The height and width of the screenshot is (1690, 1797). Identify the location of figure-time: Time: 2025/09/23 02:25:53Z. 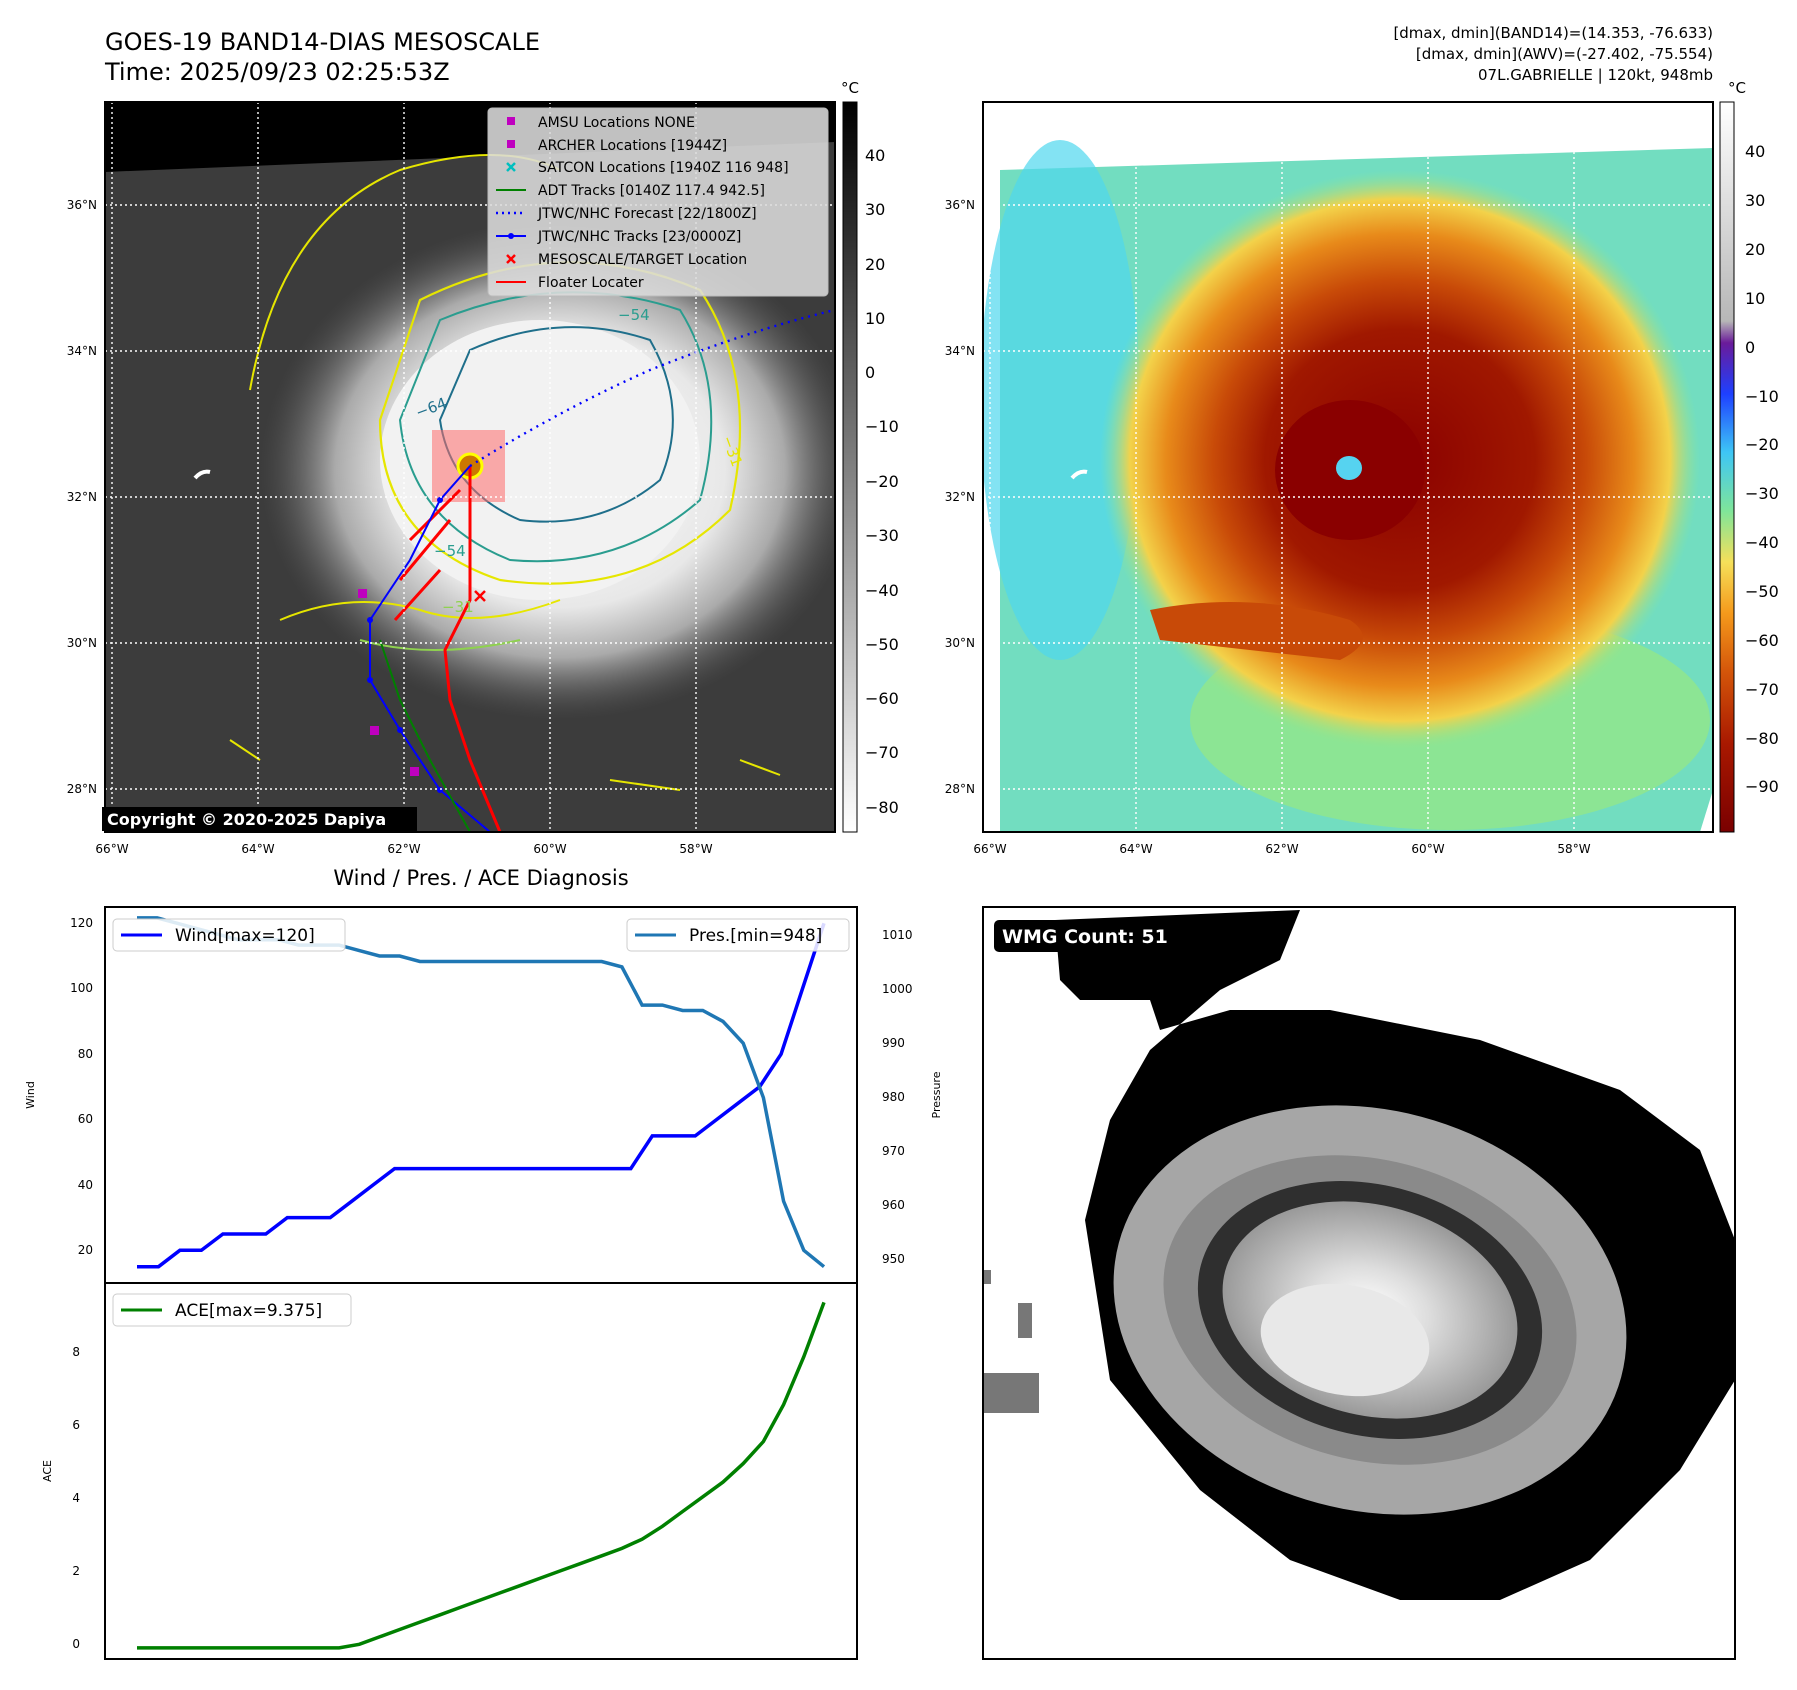
(277, 72).